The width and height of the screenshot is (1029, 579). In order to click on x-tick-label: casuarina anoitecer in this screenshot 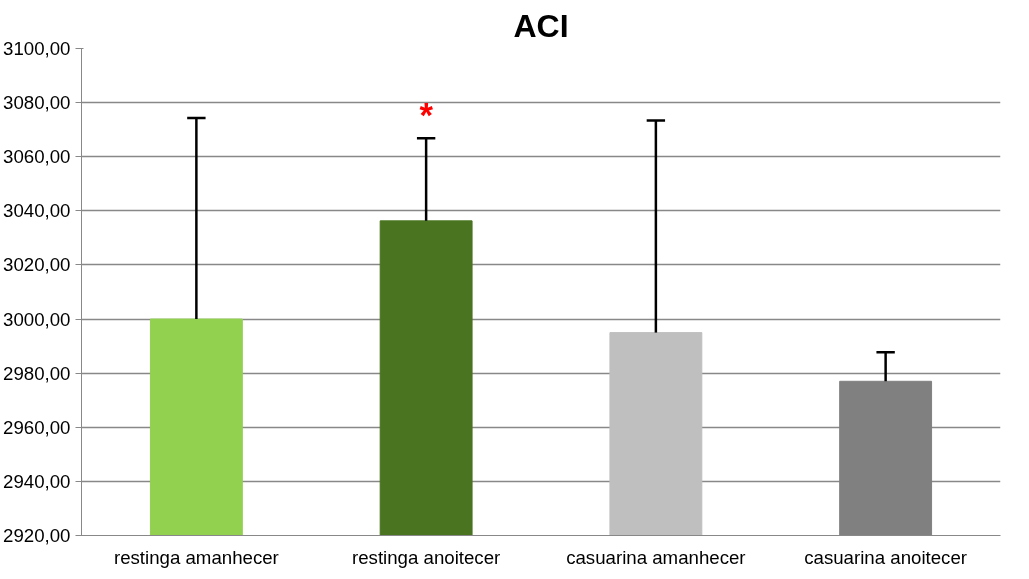, I will do `click(886, 557)`.